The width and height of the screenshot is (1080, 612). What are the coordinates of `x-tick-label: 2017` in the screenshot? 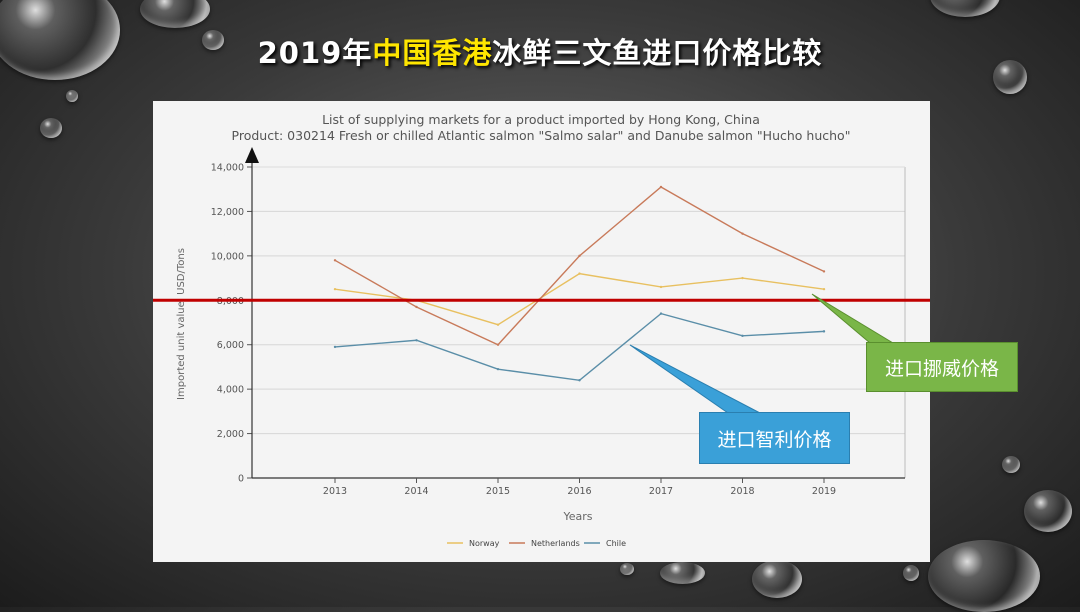 It's located at (661, 491).